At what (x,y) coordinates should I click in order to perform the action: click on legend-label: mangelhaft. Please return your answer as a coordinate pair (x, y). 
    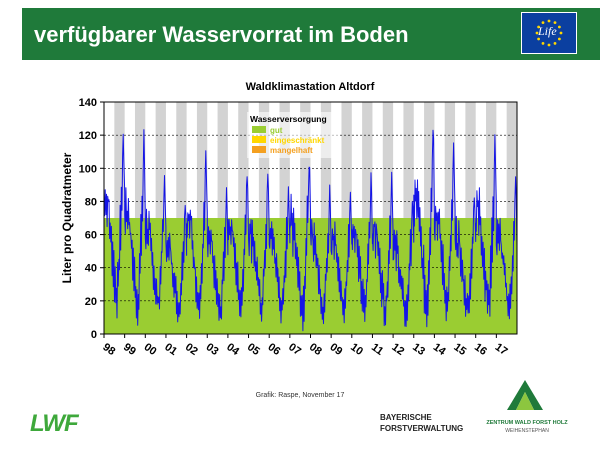
    Looking at the image, I should click on (291, 150).